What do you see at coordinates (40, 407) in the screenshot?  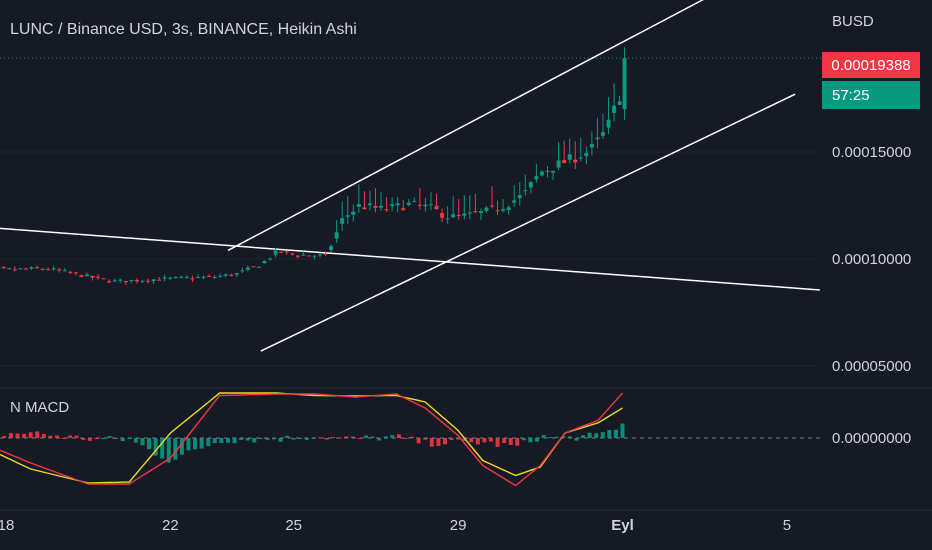 I see `indicator-label: N MACD` at bounding box center [40, 407].